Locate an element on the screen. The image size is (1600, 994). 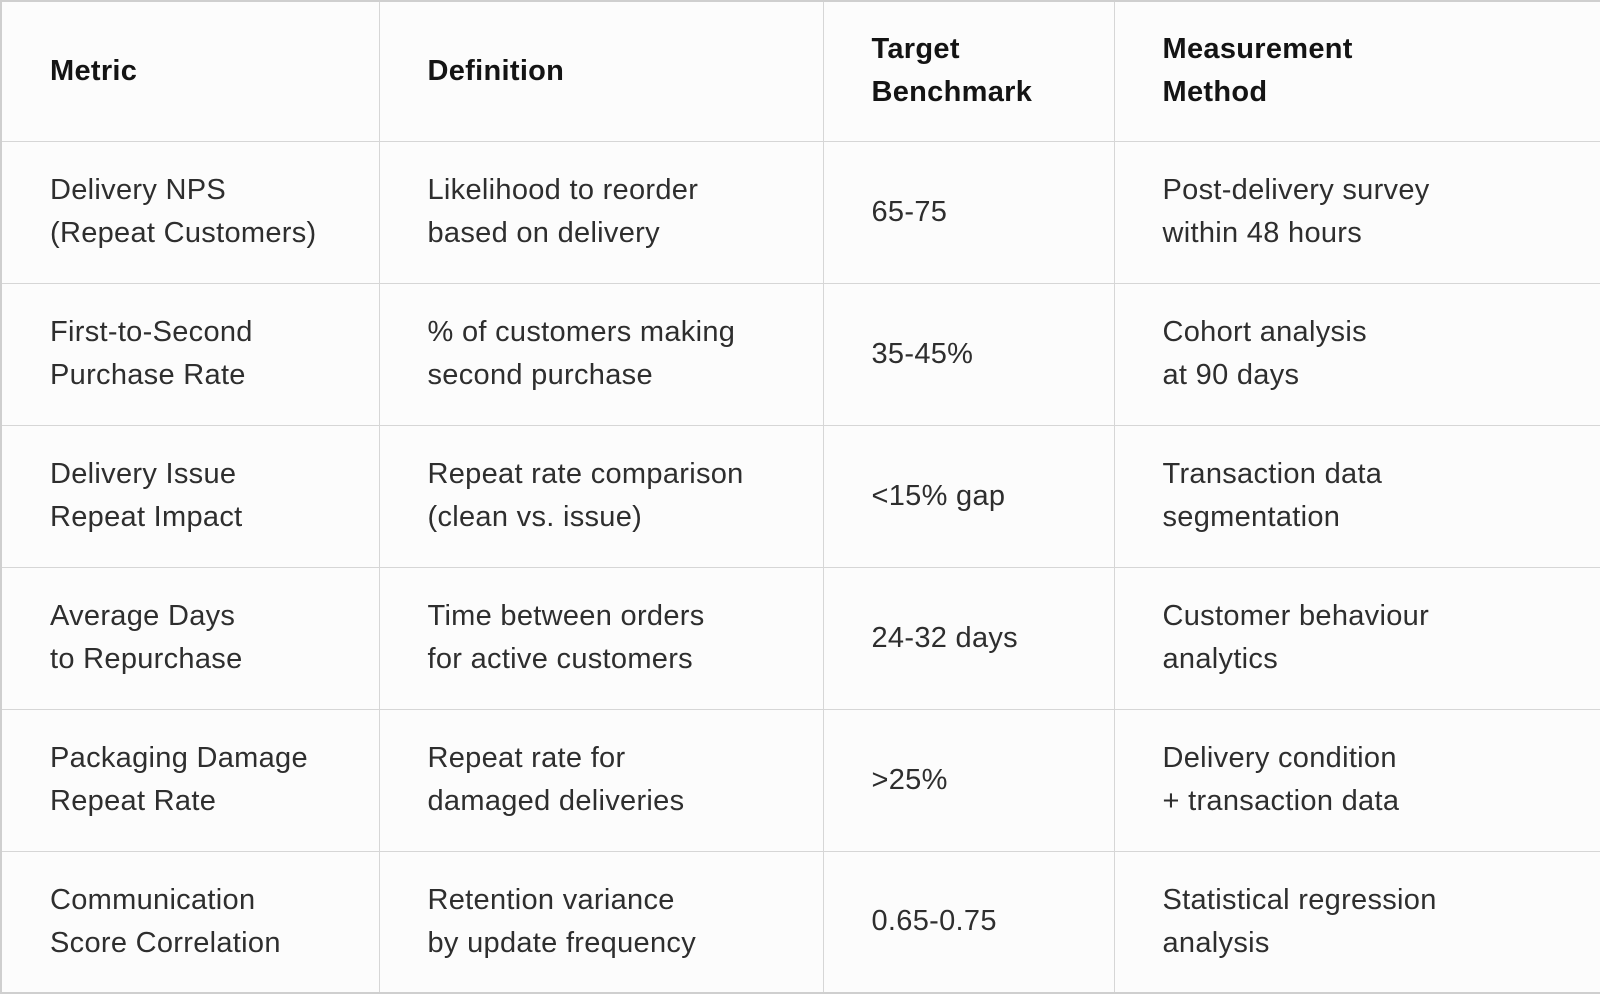
metric-cell: Delivery Issue Repeat Impact is located at coordinates (190, 496).